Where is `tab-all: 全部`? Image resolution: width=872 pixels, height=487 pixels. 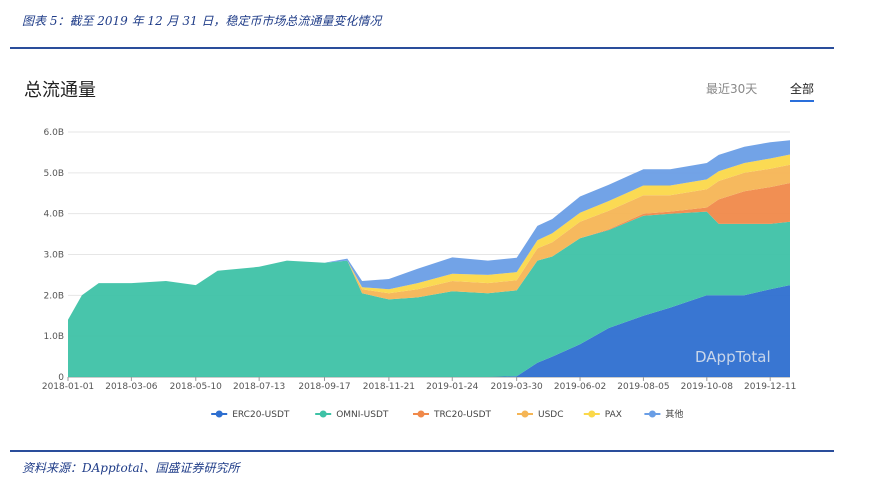
tab-all: 全部 is located at coordinates (802, 91).